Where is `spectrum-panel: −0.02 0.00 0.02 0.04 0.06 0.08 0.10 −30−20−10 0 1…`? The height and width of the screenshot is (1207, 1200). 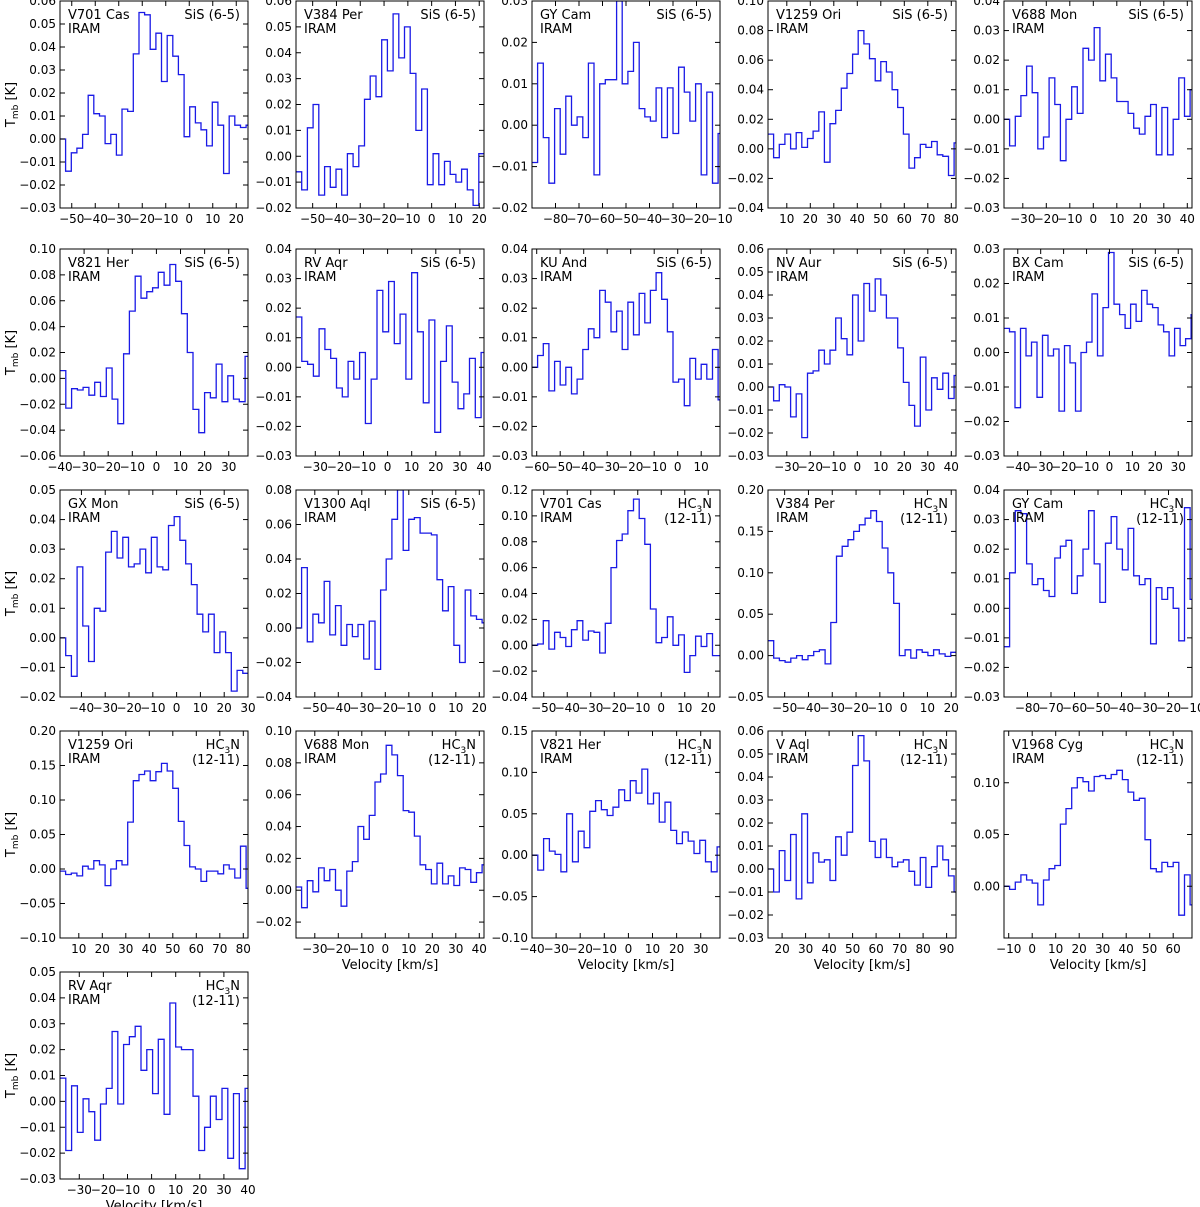
spectrum-panel: −0.02 0.00 0.02 0.04 0.06 0.08 0.10 −30−20−10 0 1… is located at coordinates (371, 848).